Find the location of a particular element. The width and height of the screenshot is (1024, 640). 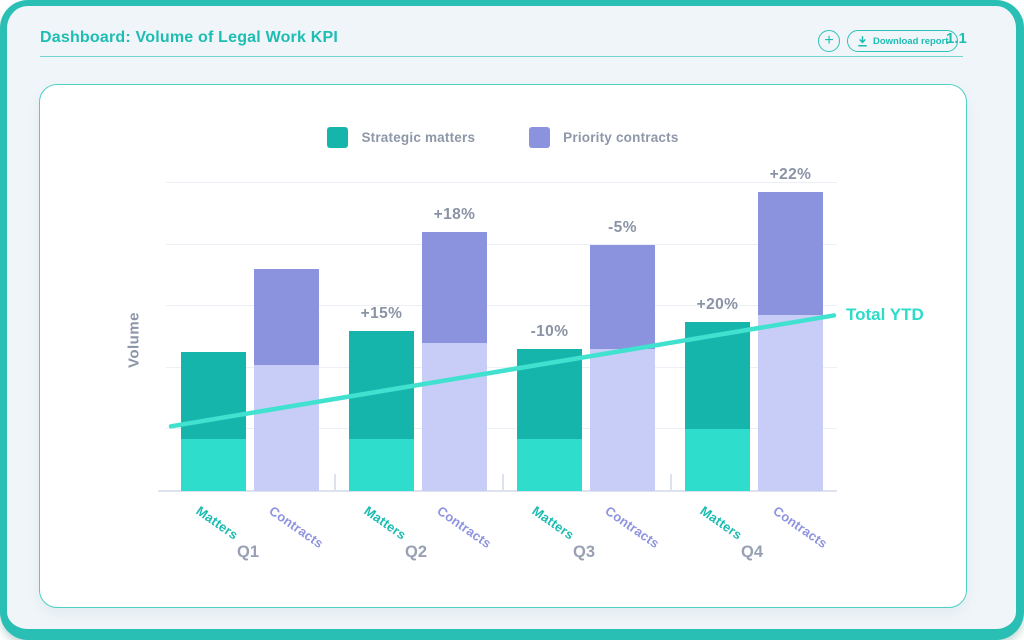

x-label-q4-matters: Matters is located at coordinates (721, 523).